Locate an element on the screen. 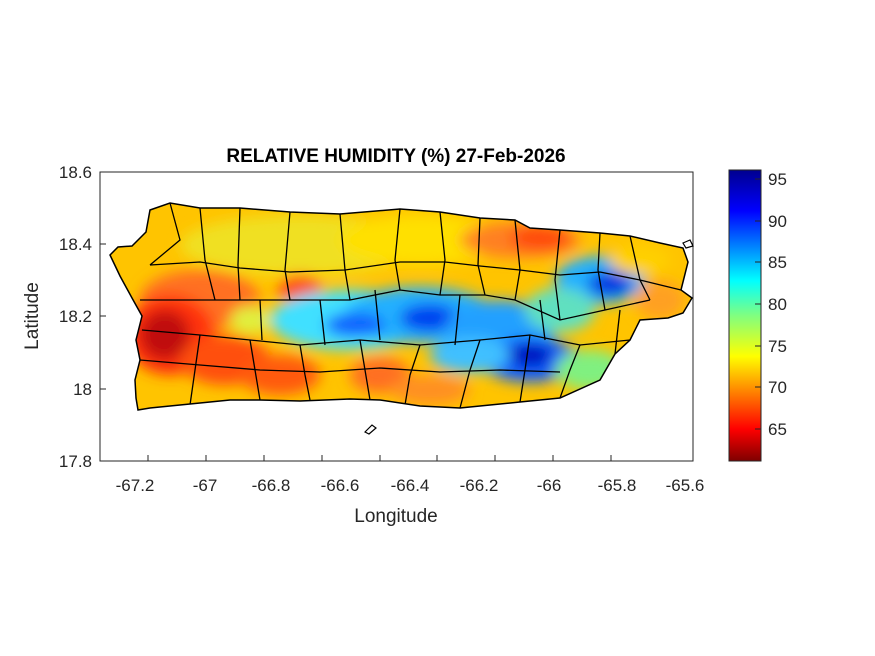  y-tick-label: 18.6 is located at coordinates (75, 172).